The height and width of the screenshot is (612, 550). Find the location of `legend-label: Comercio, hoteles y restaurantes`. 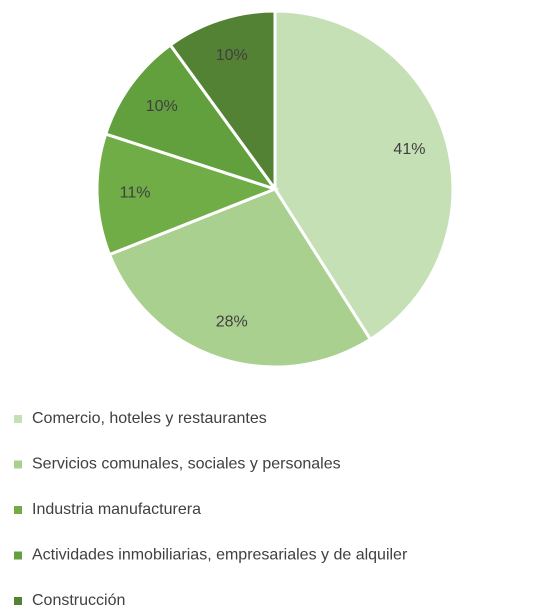

legend-label: Comercio, hoteles y restaurantes is located at coordinates (149, 418).